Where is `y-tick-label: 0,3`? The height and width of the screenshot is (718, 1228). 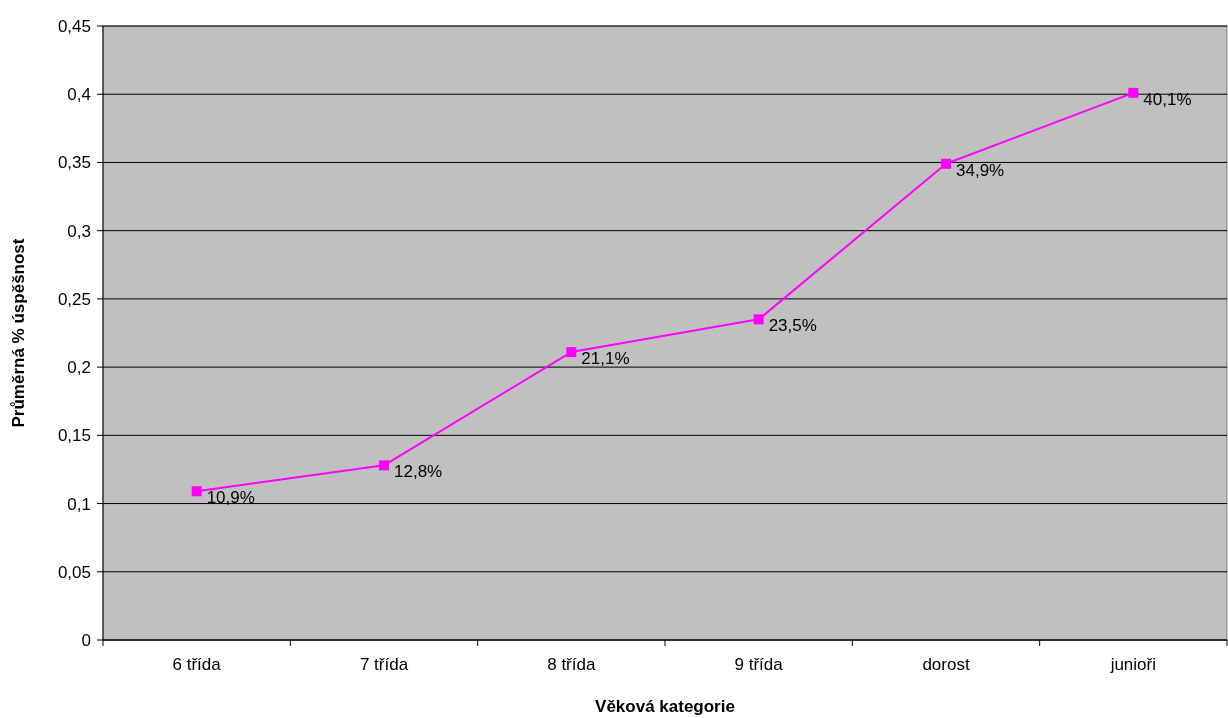
y-tick-label: 0,3 is located at coordinates (79, 231).